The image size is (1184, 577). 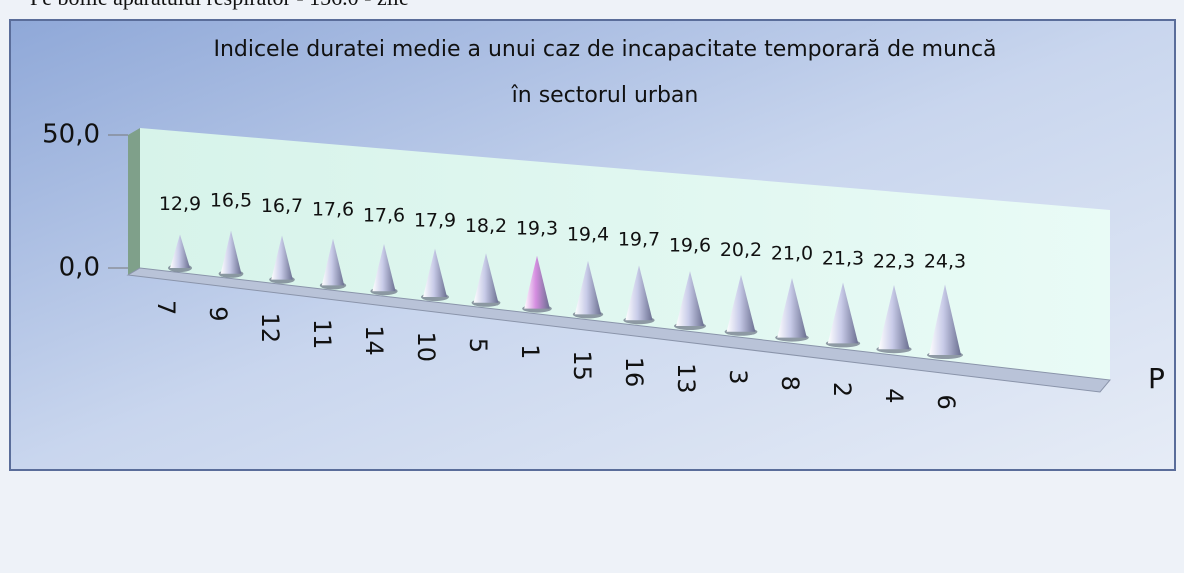 I want to click on value-label: 19,4, so click(x=588, y=234).